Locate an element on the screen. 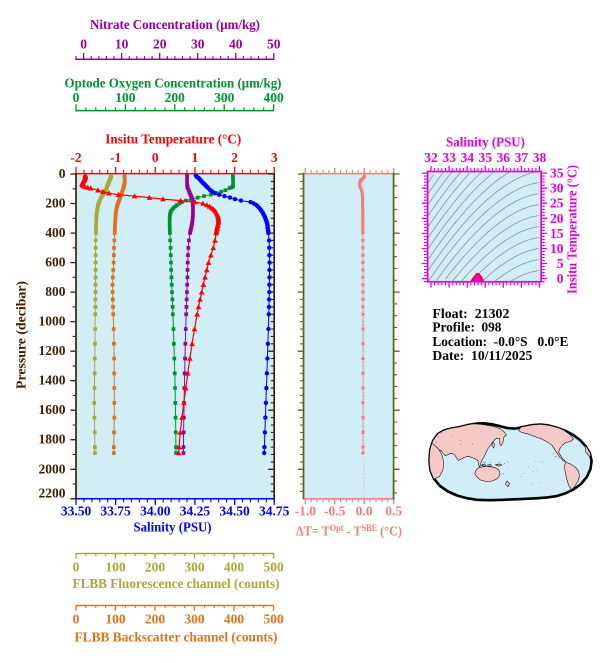  svg-text: 36 is located at coordinates (504, 157).